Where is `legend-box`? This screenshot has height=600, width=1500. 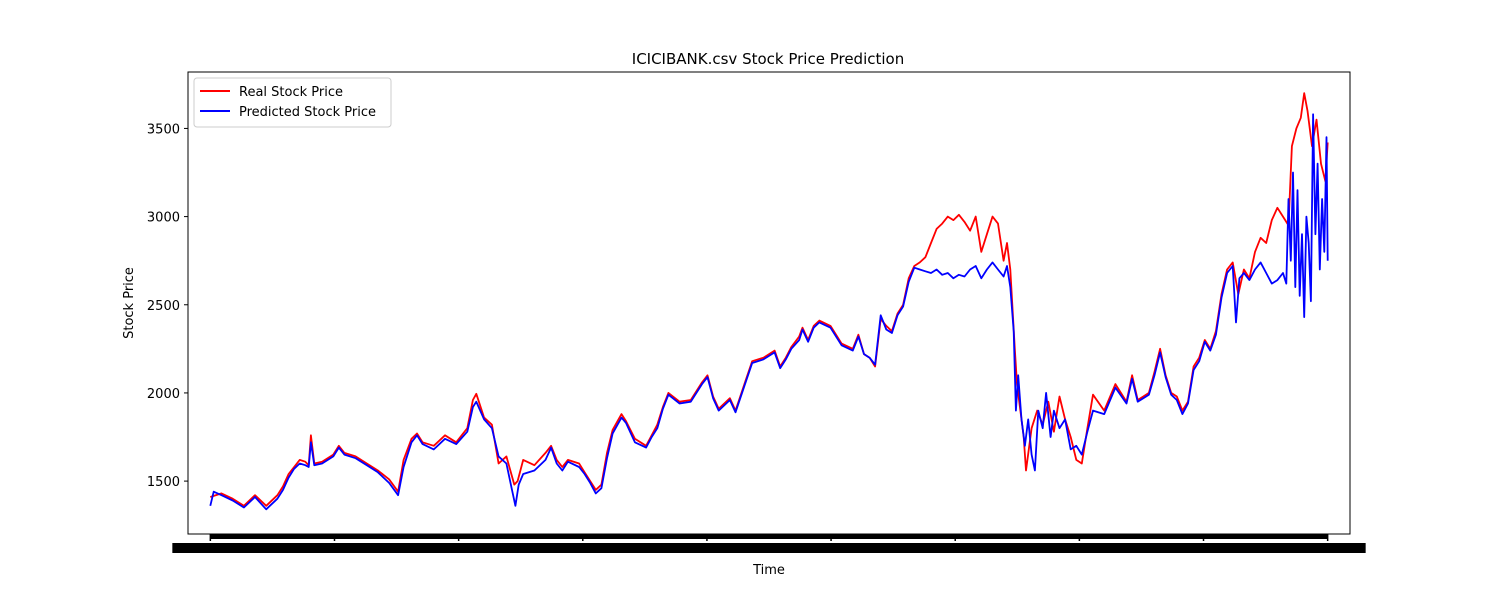
legend-box is located at coordinates (292, 102).